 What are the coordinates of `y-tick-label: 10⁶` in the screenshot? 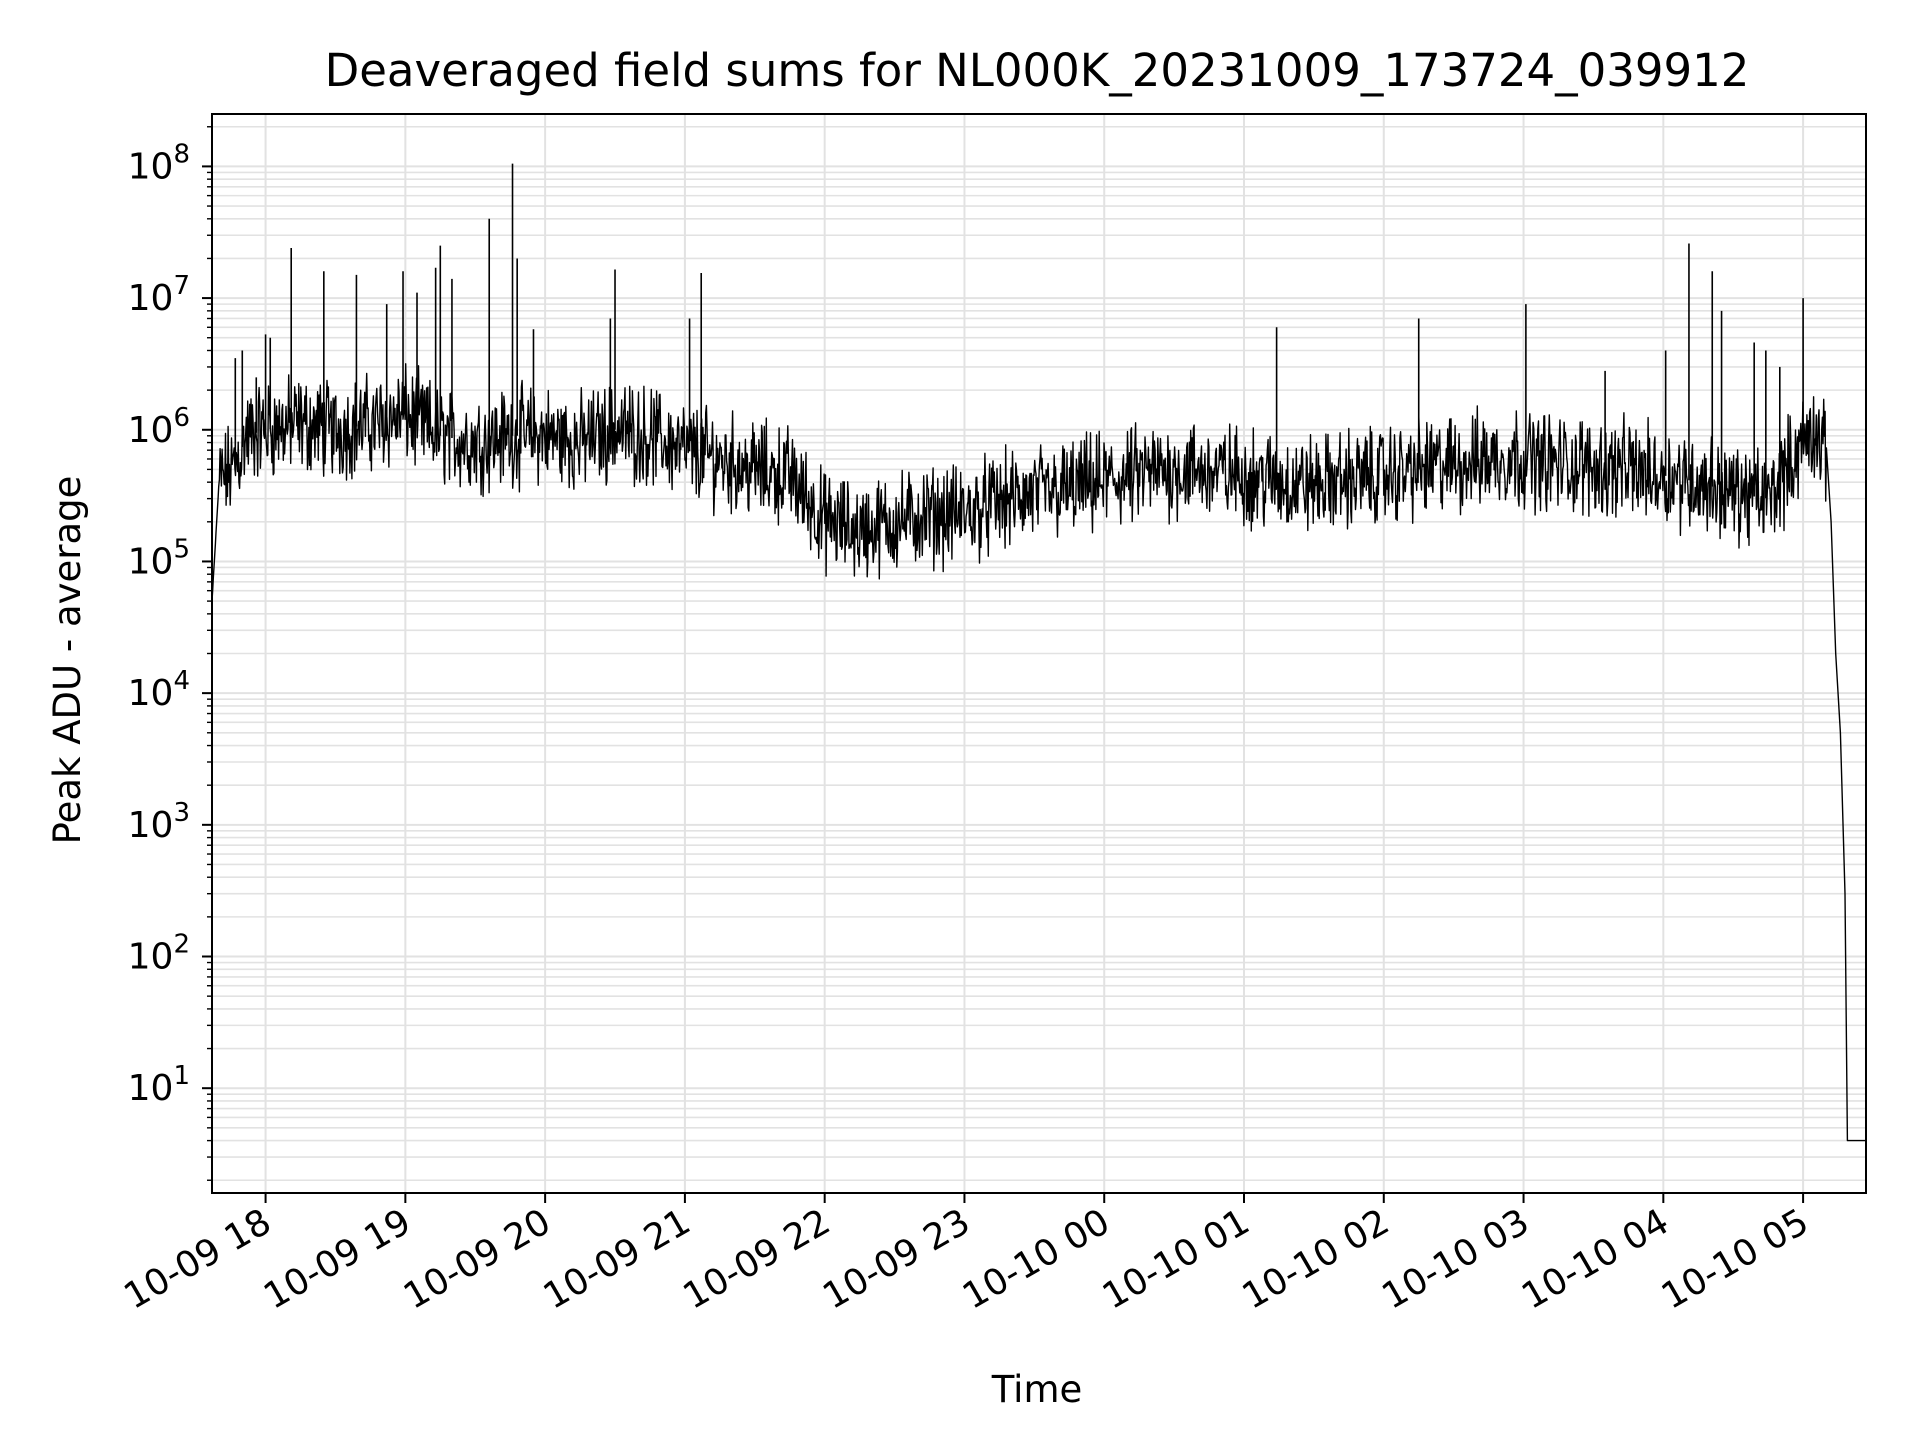 It's located at (159, 427).